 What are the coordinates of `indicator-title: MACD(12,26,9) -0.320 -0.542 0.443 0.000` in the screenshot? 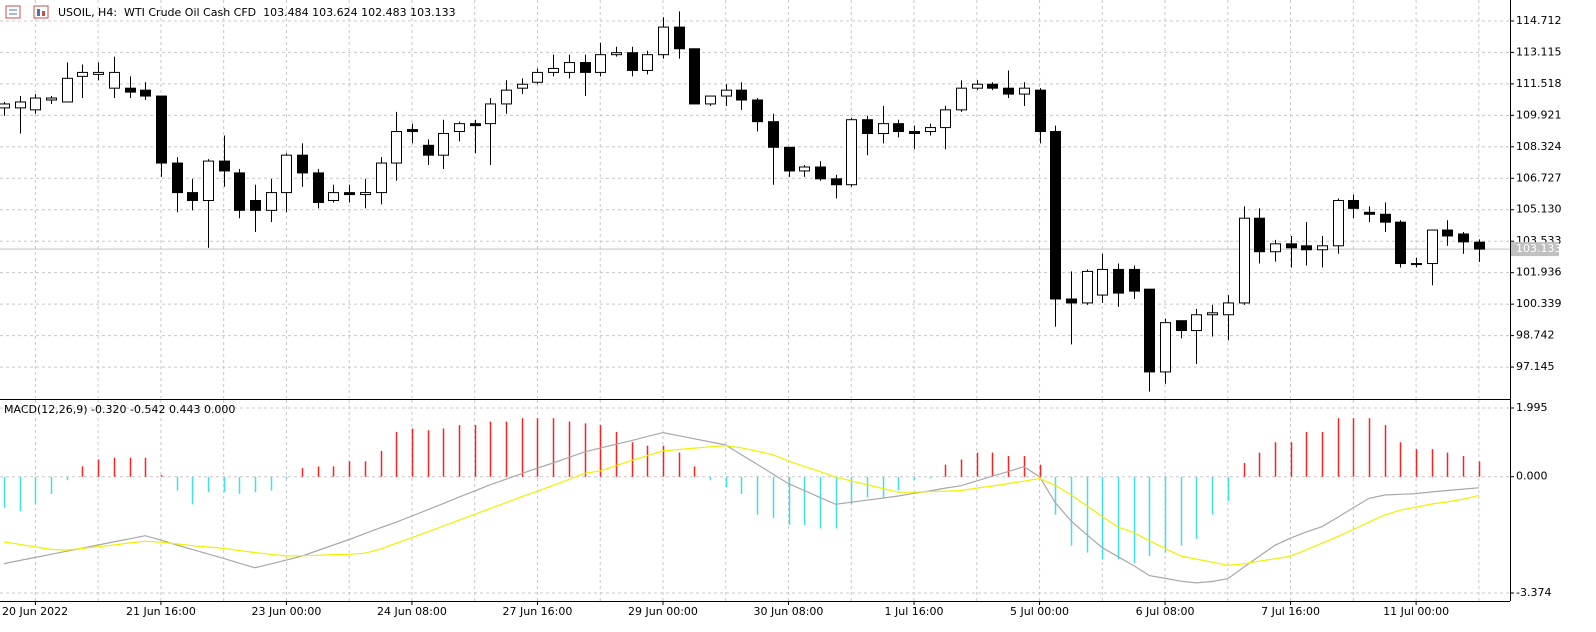 It's located at (119, 409).